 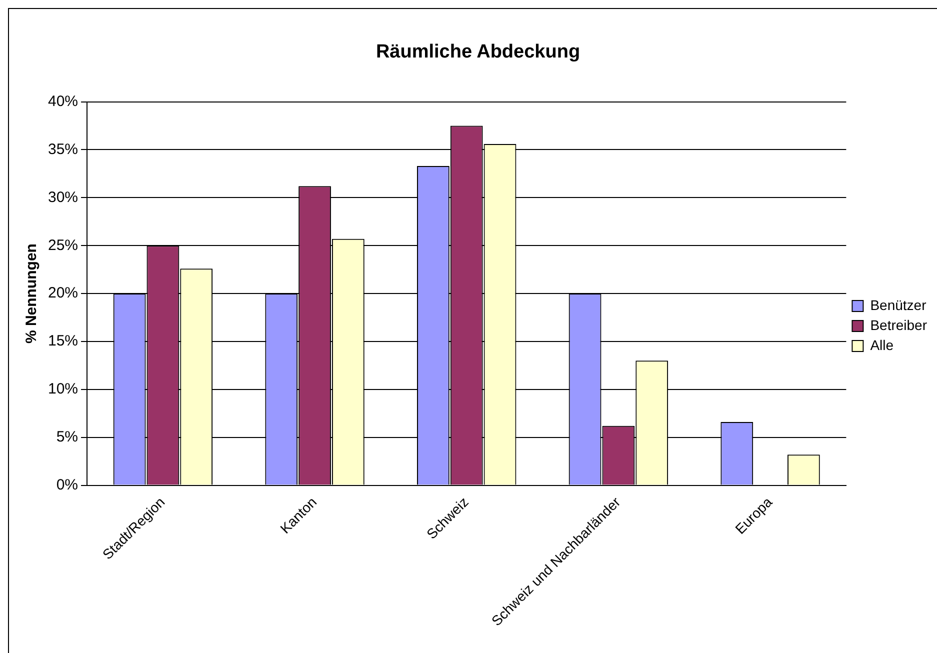 I want to click on y-tick-label: 0%, so click(x=67, y=485).